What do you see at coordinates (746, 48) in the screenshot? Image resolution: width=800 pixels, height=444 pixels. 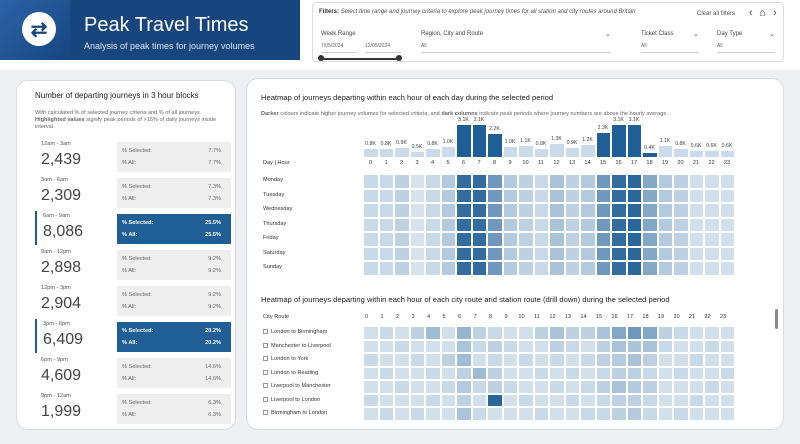 I see `day-type-select: All` at bounding box center [746, 48].